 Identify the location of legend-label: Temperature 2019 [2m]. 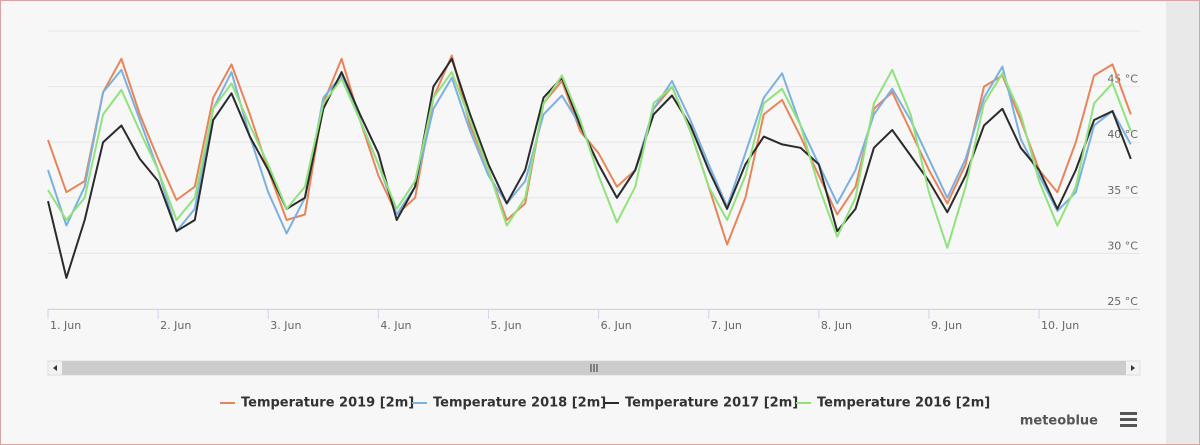
(327, 403).